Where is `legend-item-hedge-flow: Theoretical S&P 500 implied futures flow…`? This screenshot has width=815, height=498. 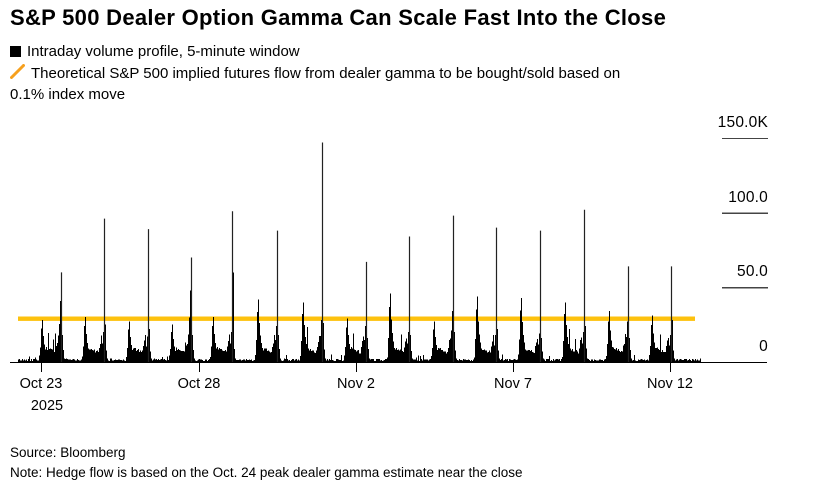
legend-item-hedge-flow: Theoretical S&P 500 implied futures flow… is located at coordinates (346, 84).